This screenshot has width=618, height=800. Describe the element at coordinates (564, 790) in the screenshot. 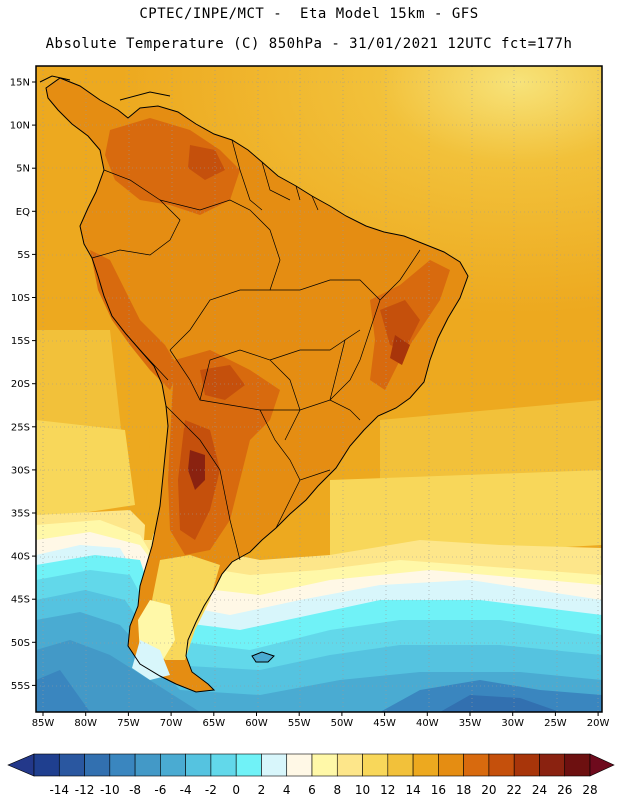

I see `colorbar-label: 26` at that location.